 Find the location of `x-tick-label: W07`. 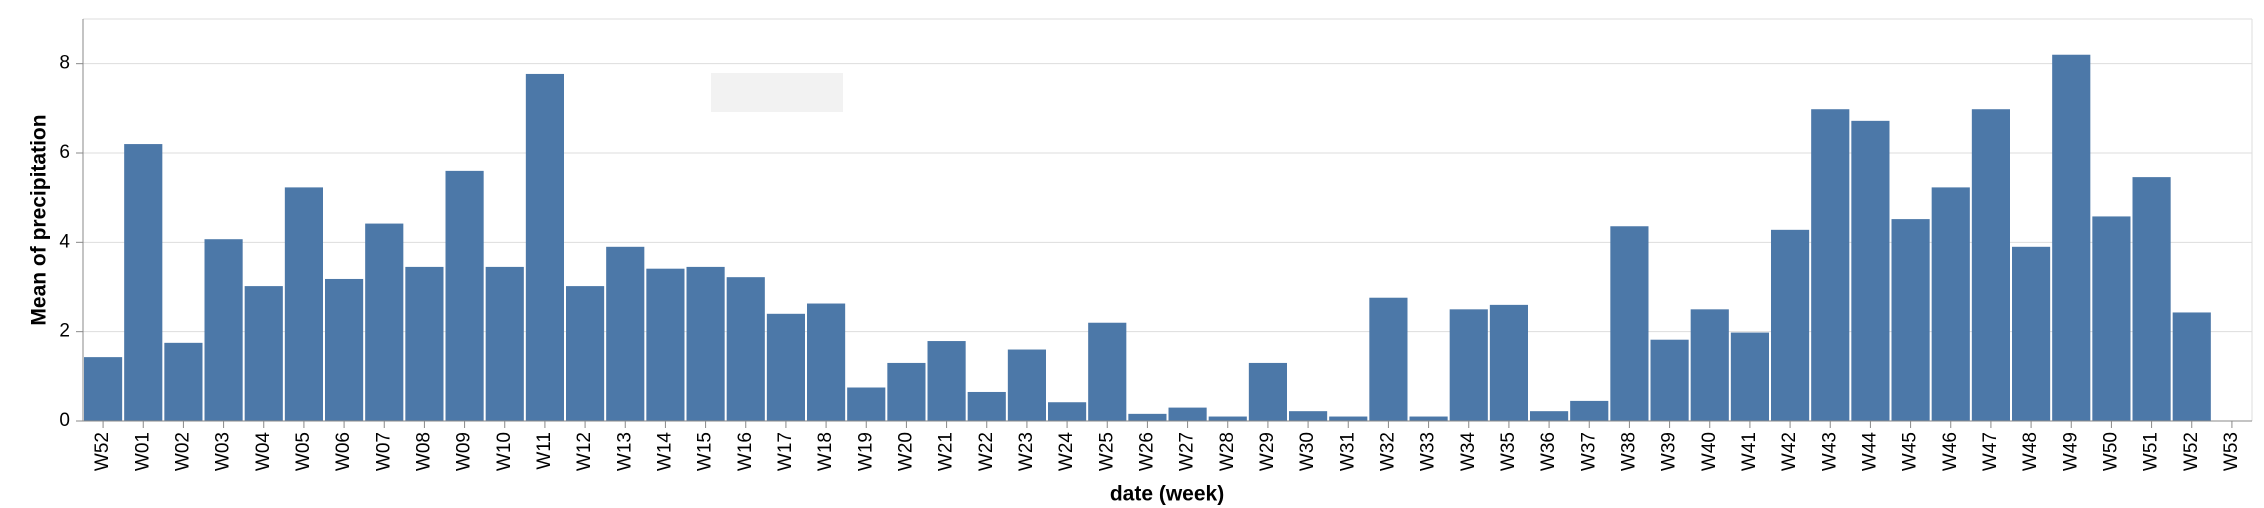

x-tick-label: W07 is located at coordinates (383, 451).